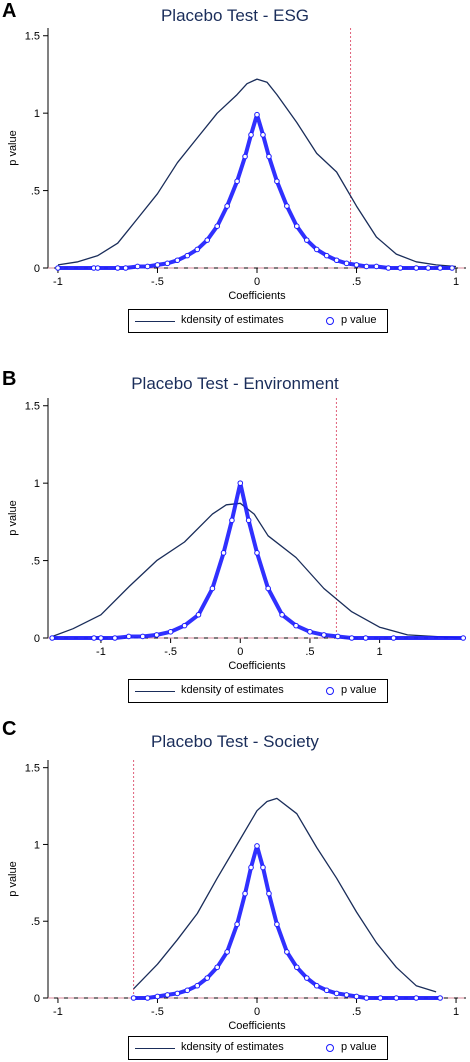 The height and width of the screenshot is (1062, 470). I want to click on y-tick-label: 1, so click(37, 484).